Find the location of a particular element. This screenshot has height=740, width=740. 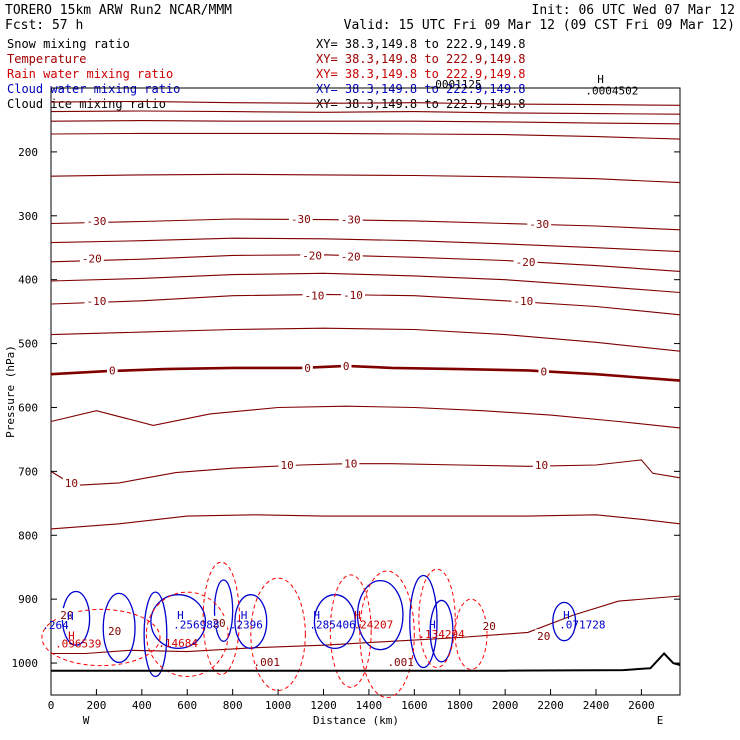

y-tick-label: 500 is located at coordinates (28, 344).